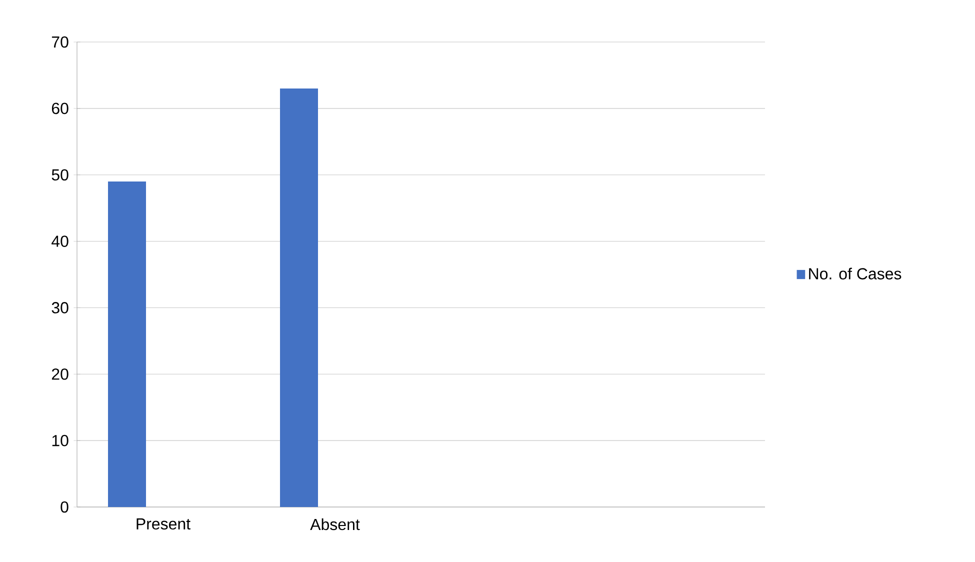 Image resolution: width=975 pixels, height=562 pixels. I want to click on y-tick-label: 50, so click(60, 175).